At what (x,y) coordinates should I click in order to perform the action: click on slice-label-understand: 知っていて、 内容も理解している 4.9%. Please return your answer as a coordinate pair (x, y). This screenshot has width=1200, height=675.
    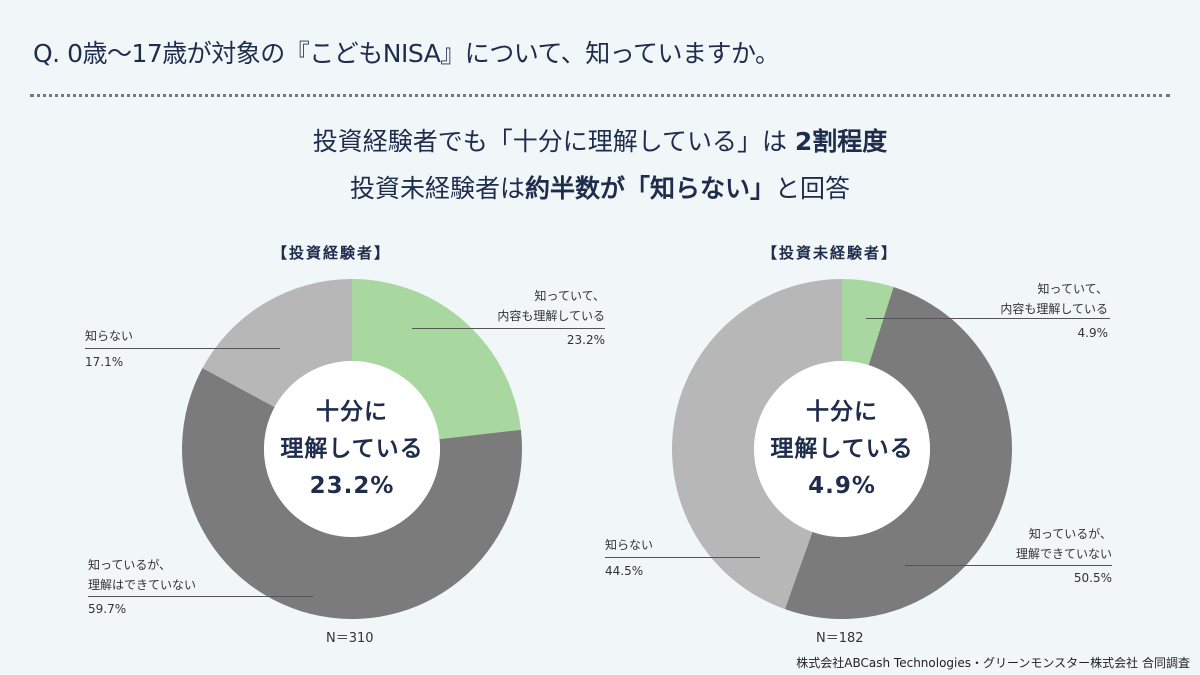
    Looking at the image, I should click on (1054, 311).